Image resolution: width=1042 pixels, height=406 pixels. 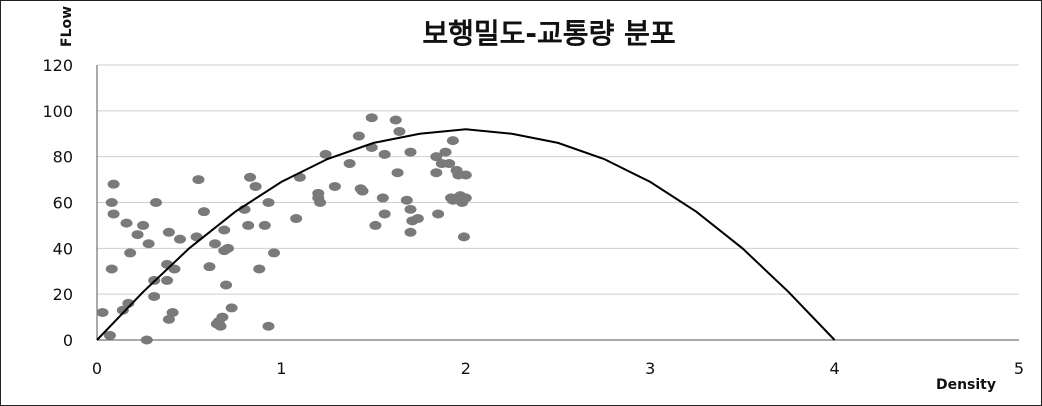 What do you see at coordinates (57, 65) in the screenshot?
I see `y-tick-label: 120` at bounding box center [57, 65].